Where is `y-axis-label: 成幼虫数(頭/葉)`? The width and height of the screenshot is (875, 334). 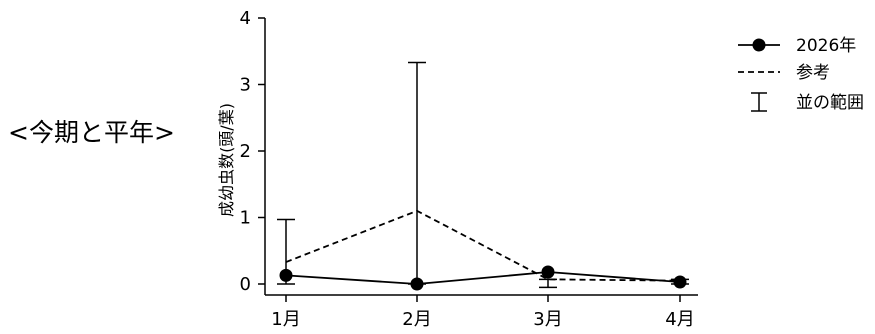
y-axis-label: 成幼虫数(頭/葉) is located at coordinates (226, 160).